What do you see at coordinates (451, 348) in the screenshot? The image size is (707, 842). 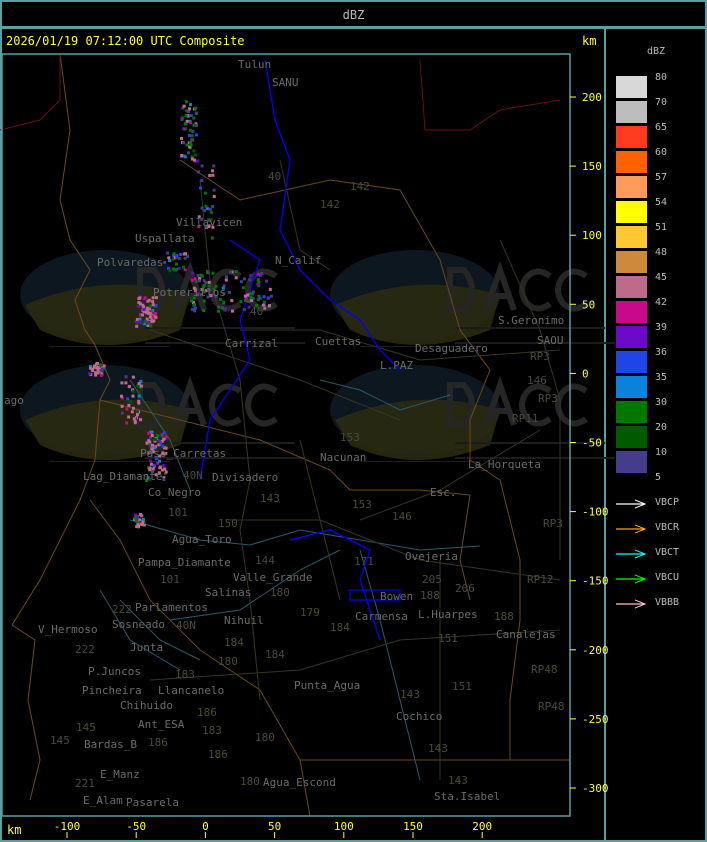 I see `place-label: Desaguadero` at bounding box center [451, 348].